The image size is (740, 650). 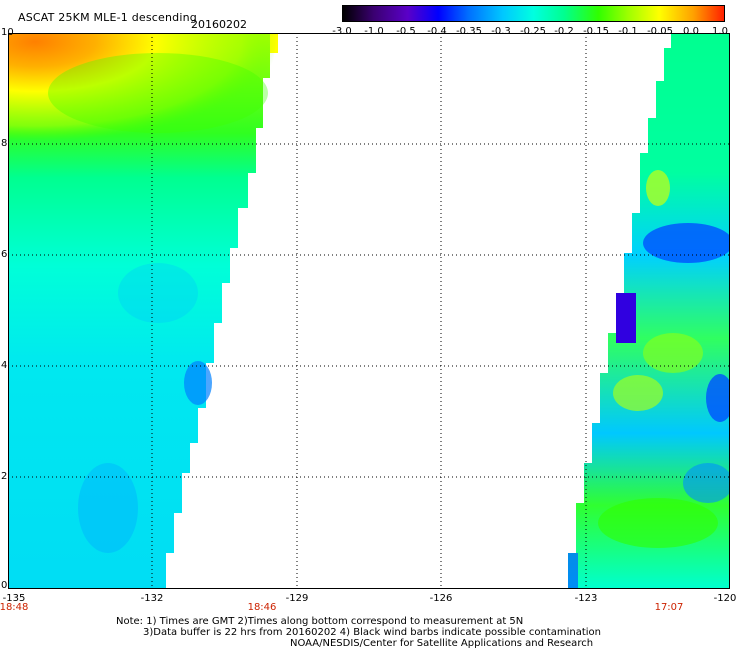 What do you see at coordinates (152, 598) in the screenshot?
I see `lon-tick-label: -132` at bounding box center [152, 598].